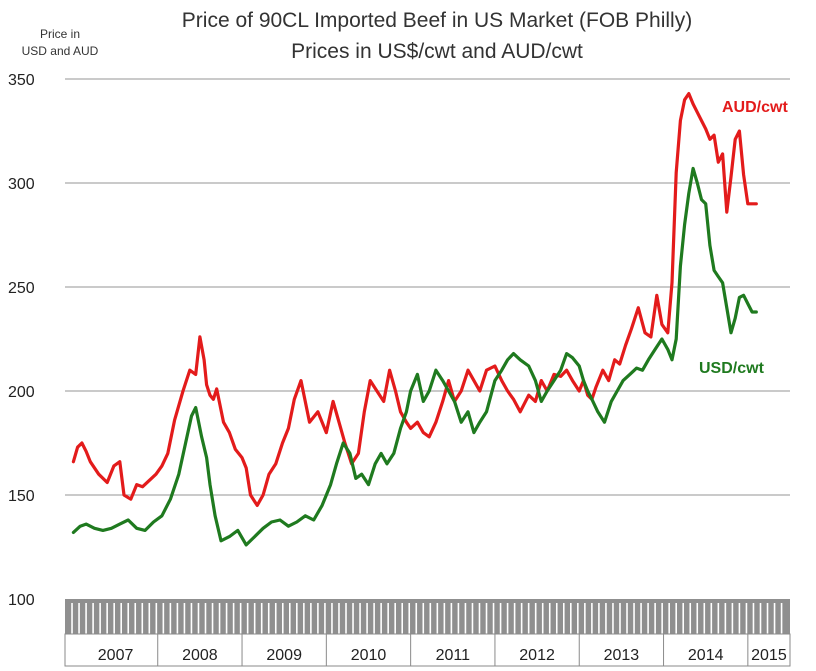 The width and height of the screenshot is (816, 671). Describe the element at coordinates (369, 655) in the screenshot. I see `x-tick-label-2010: 2010` at that location.